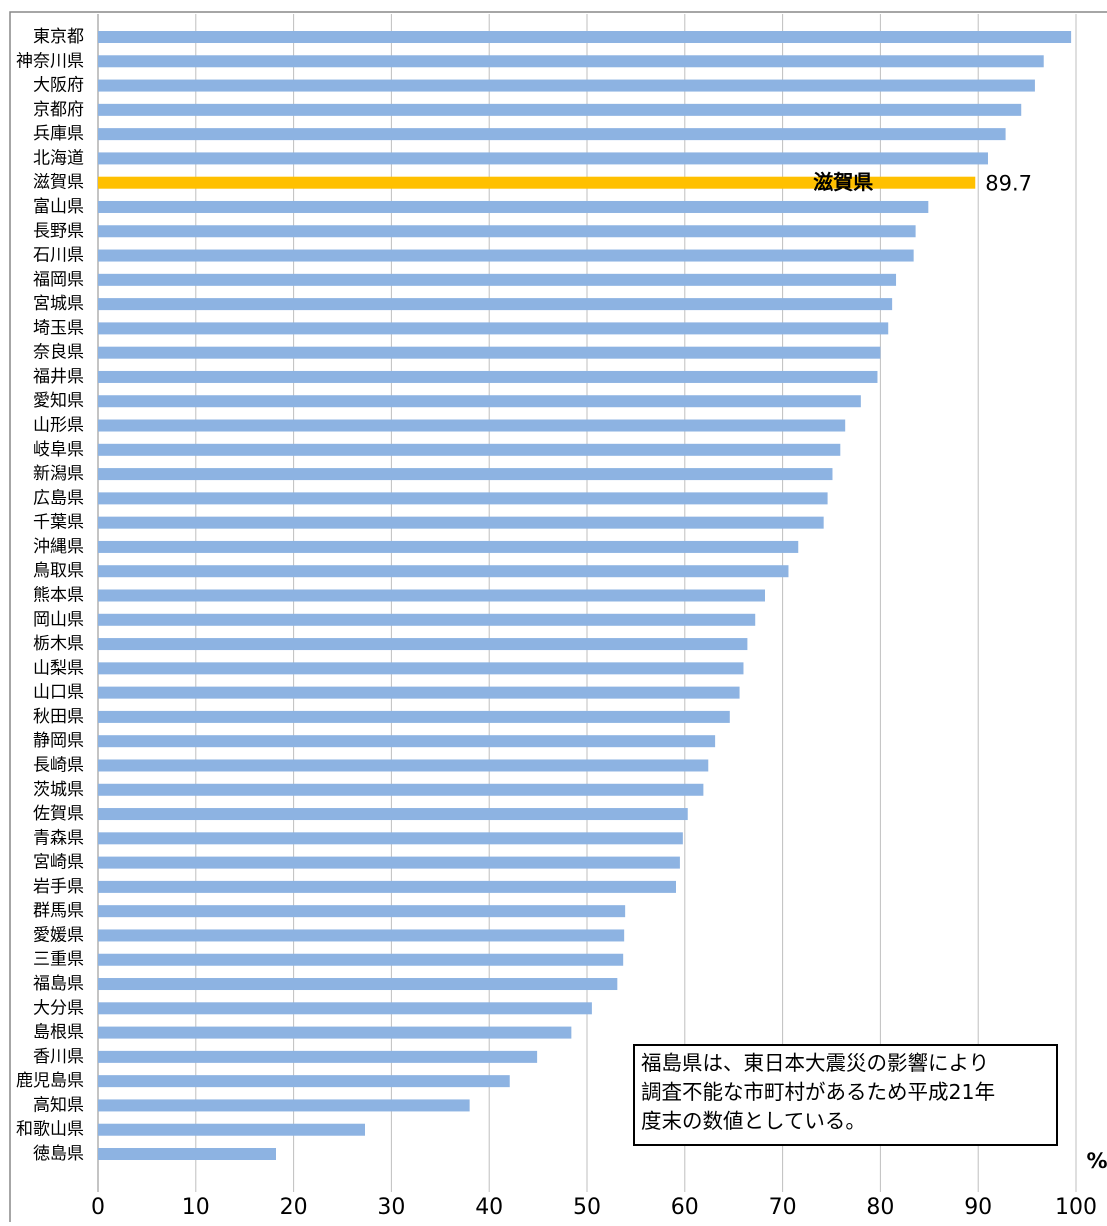 Image resolution: width=1107 pixels, height=1226 pixels. What do you see at coordinates (50, 61) in the screenshot?
I see `y-tick-label: 神奈川県` at bounding box center [50, 61].